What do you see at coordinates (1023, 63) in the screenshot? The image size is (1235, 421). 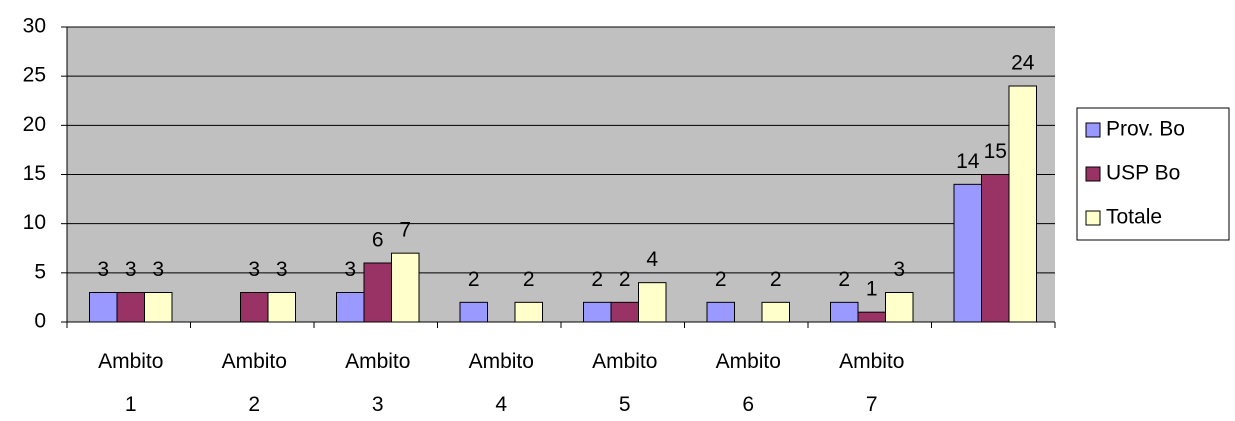 I see `data-label: 24` at bounding box center [1023, 63].